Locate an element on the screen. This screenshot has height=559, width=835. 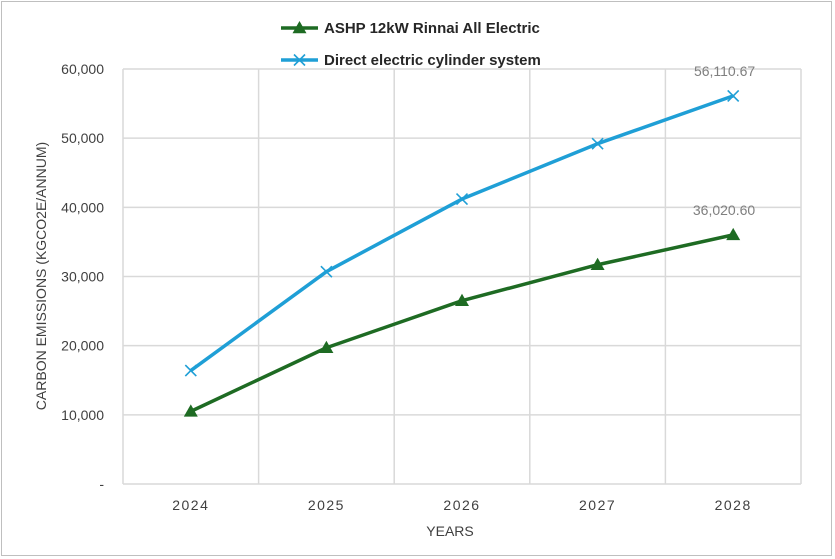
y-axis-ticks: - 10,000 20,000 30,000 40,000 50,000 60,000 is located at coordinates (82, 276).